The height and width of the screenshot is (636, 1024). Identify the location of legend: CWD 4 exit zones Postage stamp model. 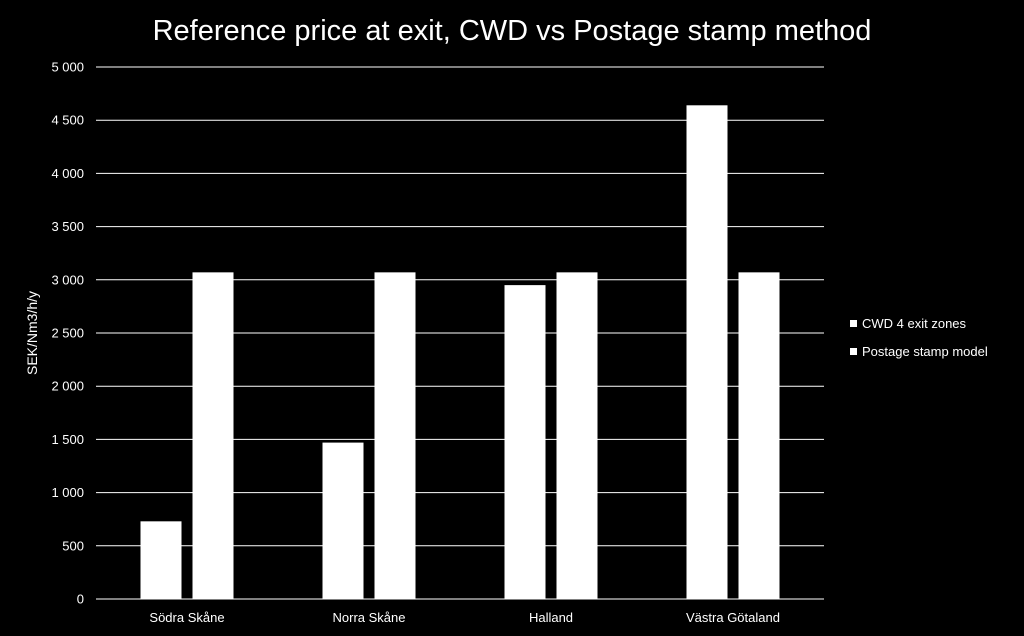
(919, 337).